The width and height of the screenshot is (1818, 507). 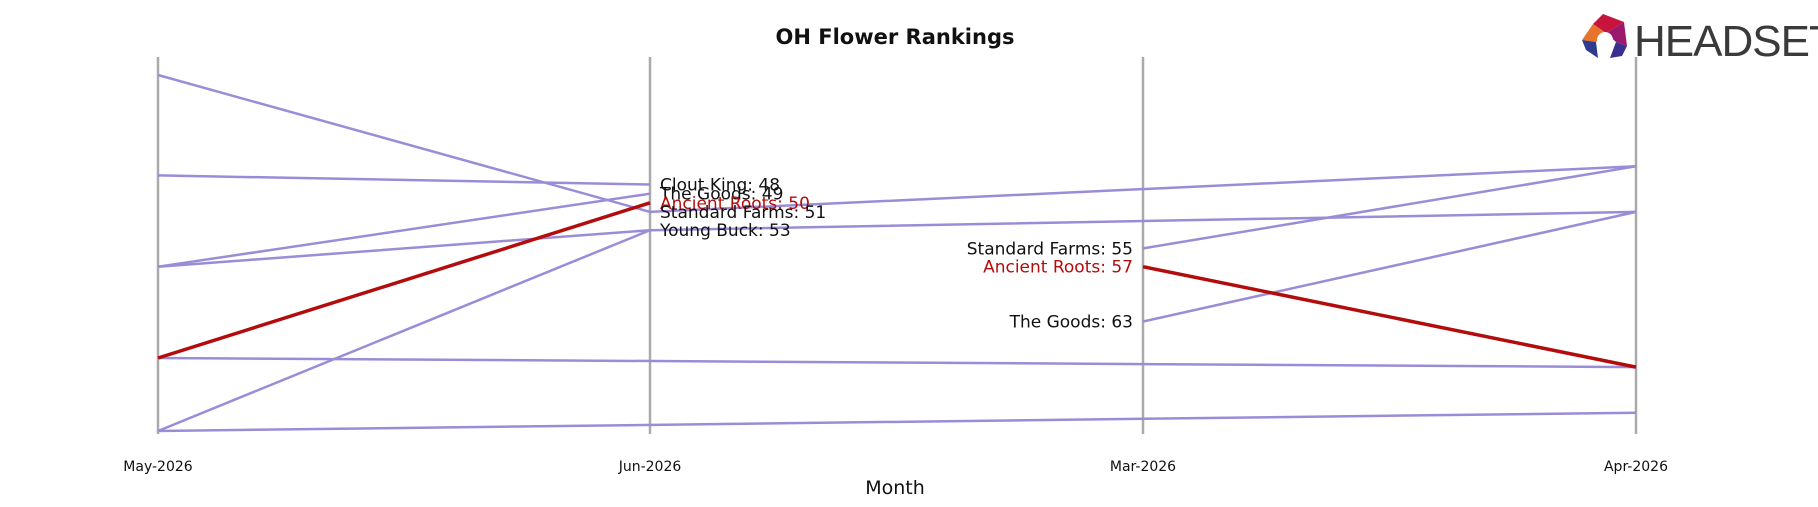 I want to click on headset-logo-icon, so click(x=1604, y=36).